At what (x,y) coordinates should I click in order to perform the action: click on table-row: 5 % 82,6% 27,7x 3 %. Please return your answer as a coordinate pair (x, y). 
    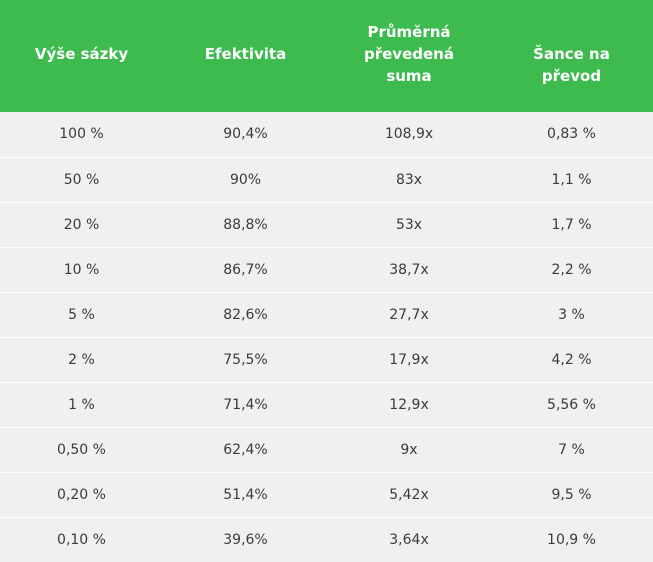
    Looking at the image, I should click on (326, 315).